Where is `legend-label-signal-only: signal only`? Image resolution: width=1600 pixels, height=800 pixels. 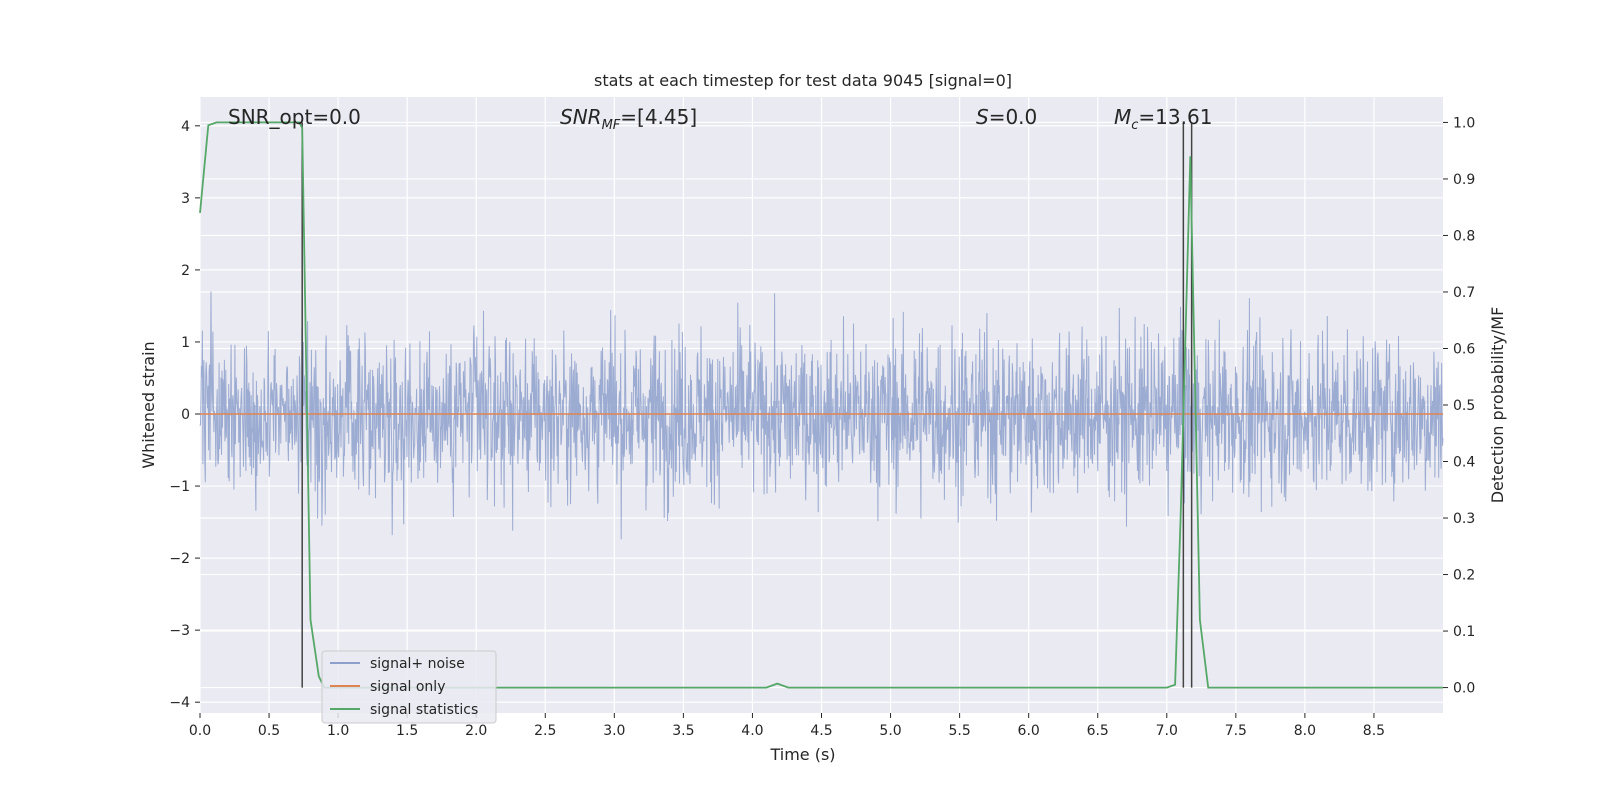 legend-label-signal-only: signal only is located at coordinates (407, 687).